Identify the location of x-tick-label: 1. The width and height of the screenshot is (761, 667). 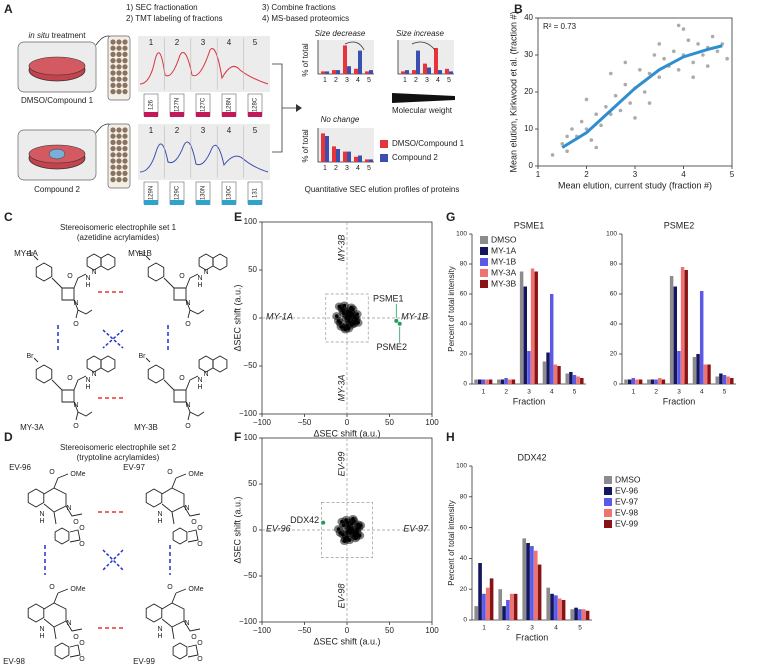
(484, 628).